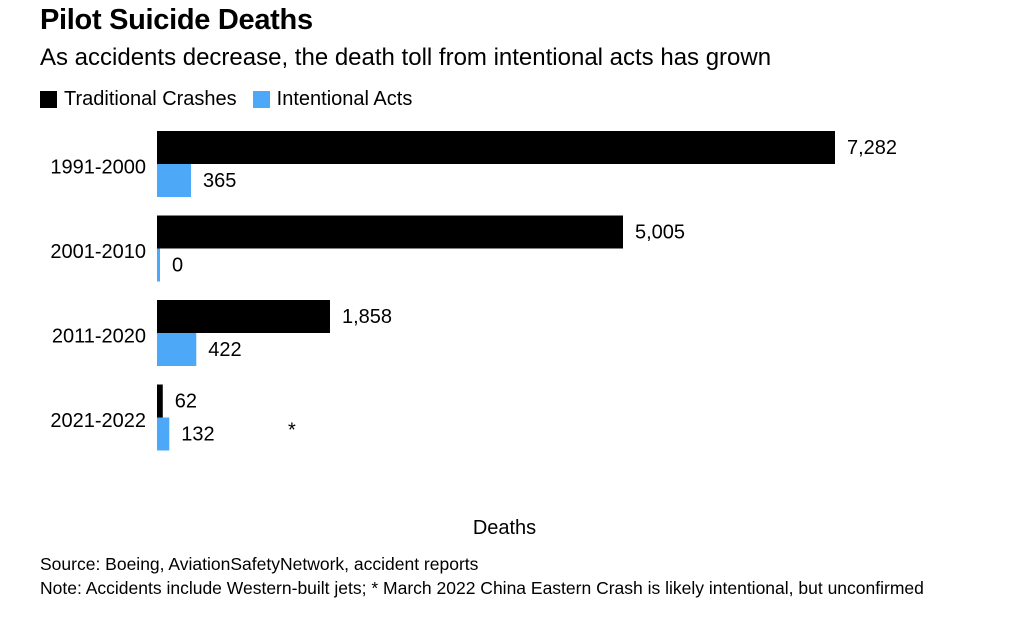 The image size is (1024, 625). What do you see at coordinates (177, 265) in the screenshot?
I see `data-label: 0` at bounding box center [177, 265].